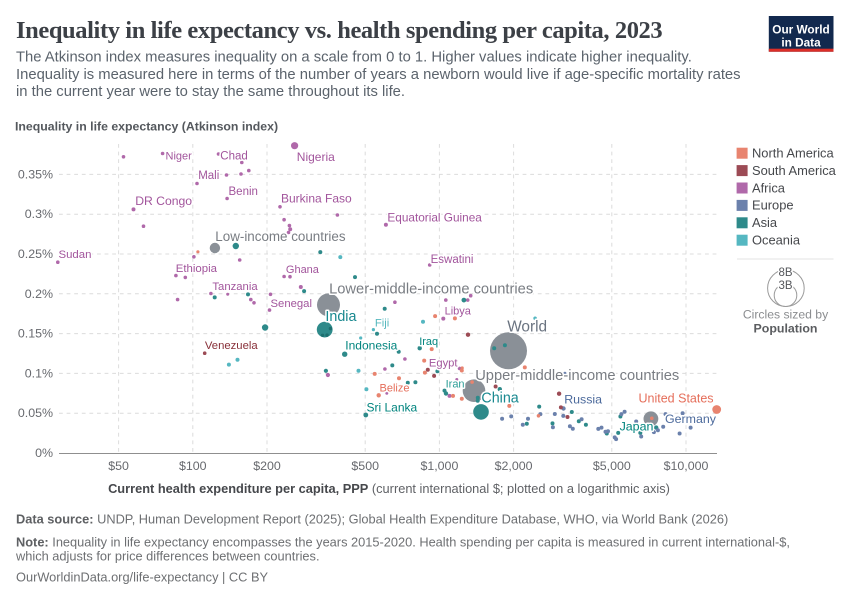 The height and width of the screenshot is (600, 850). What do you see at coordinates (235, 287) in the screenshot?
I see `svg-text: Tanzania` at bounding box center [235, 287].